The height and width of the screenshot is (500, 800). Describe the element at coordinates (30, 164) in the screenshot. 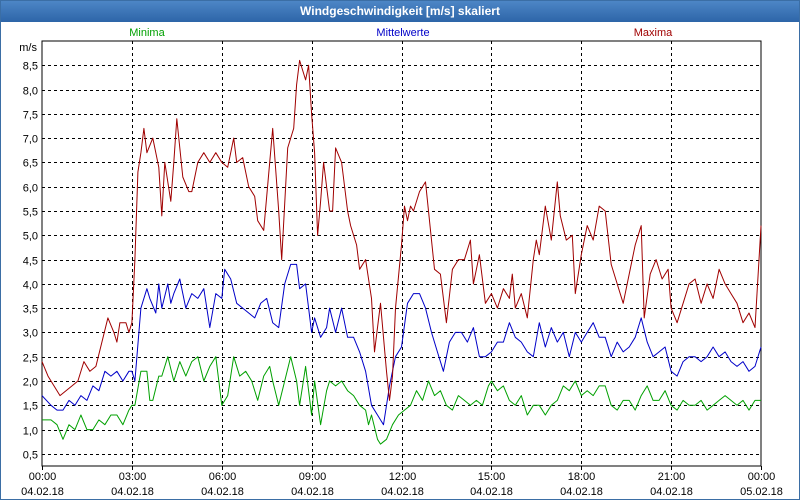

I see `y-tick-label: 6,5` at that location.